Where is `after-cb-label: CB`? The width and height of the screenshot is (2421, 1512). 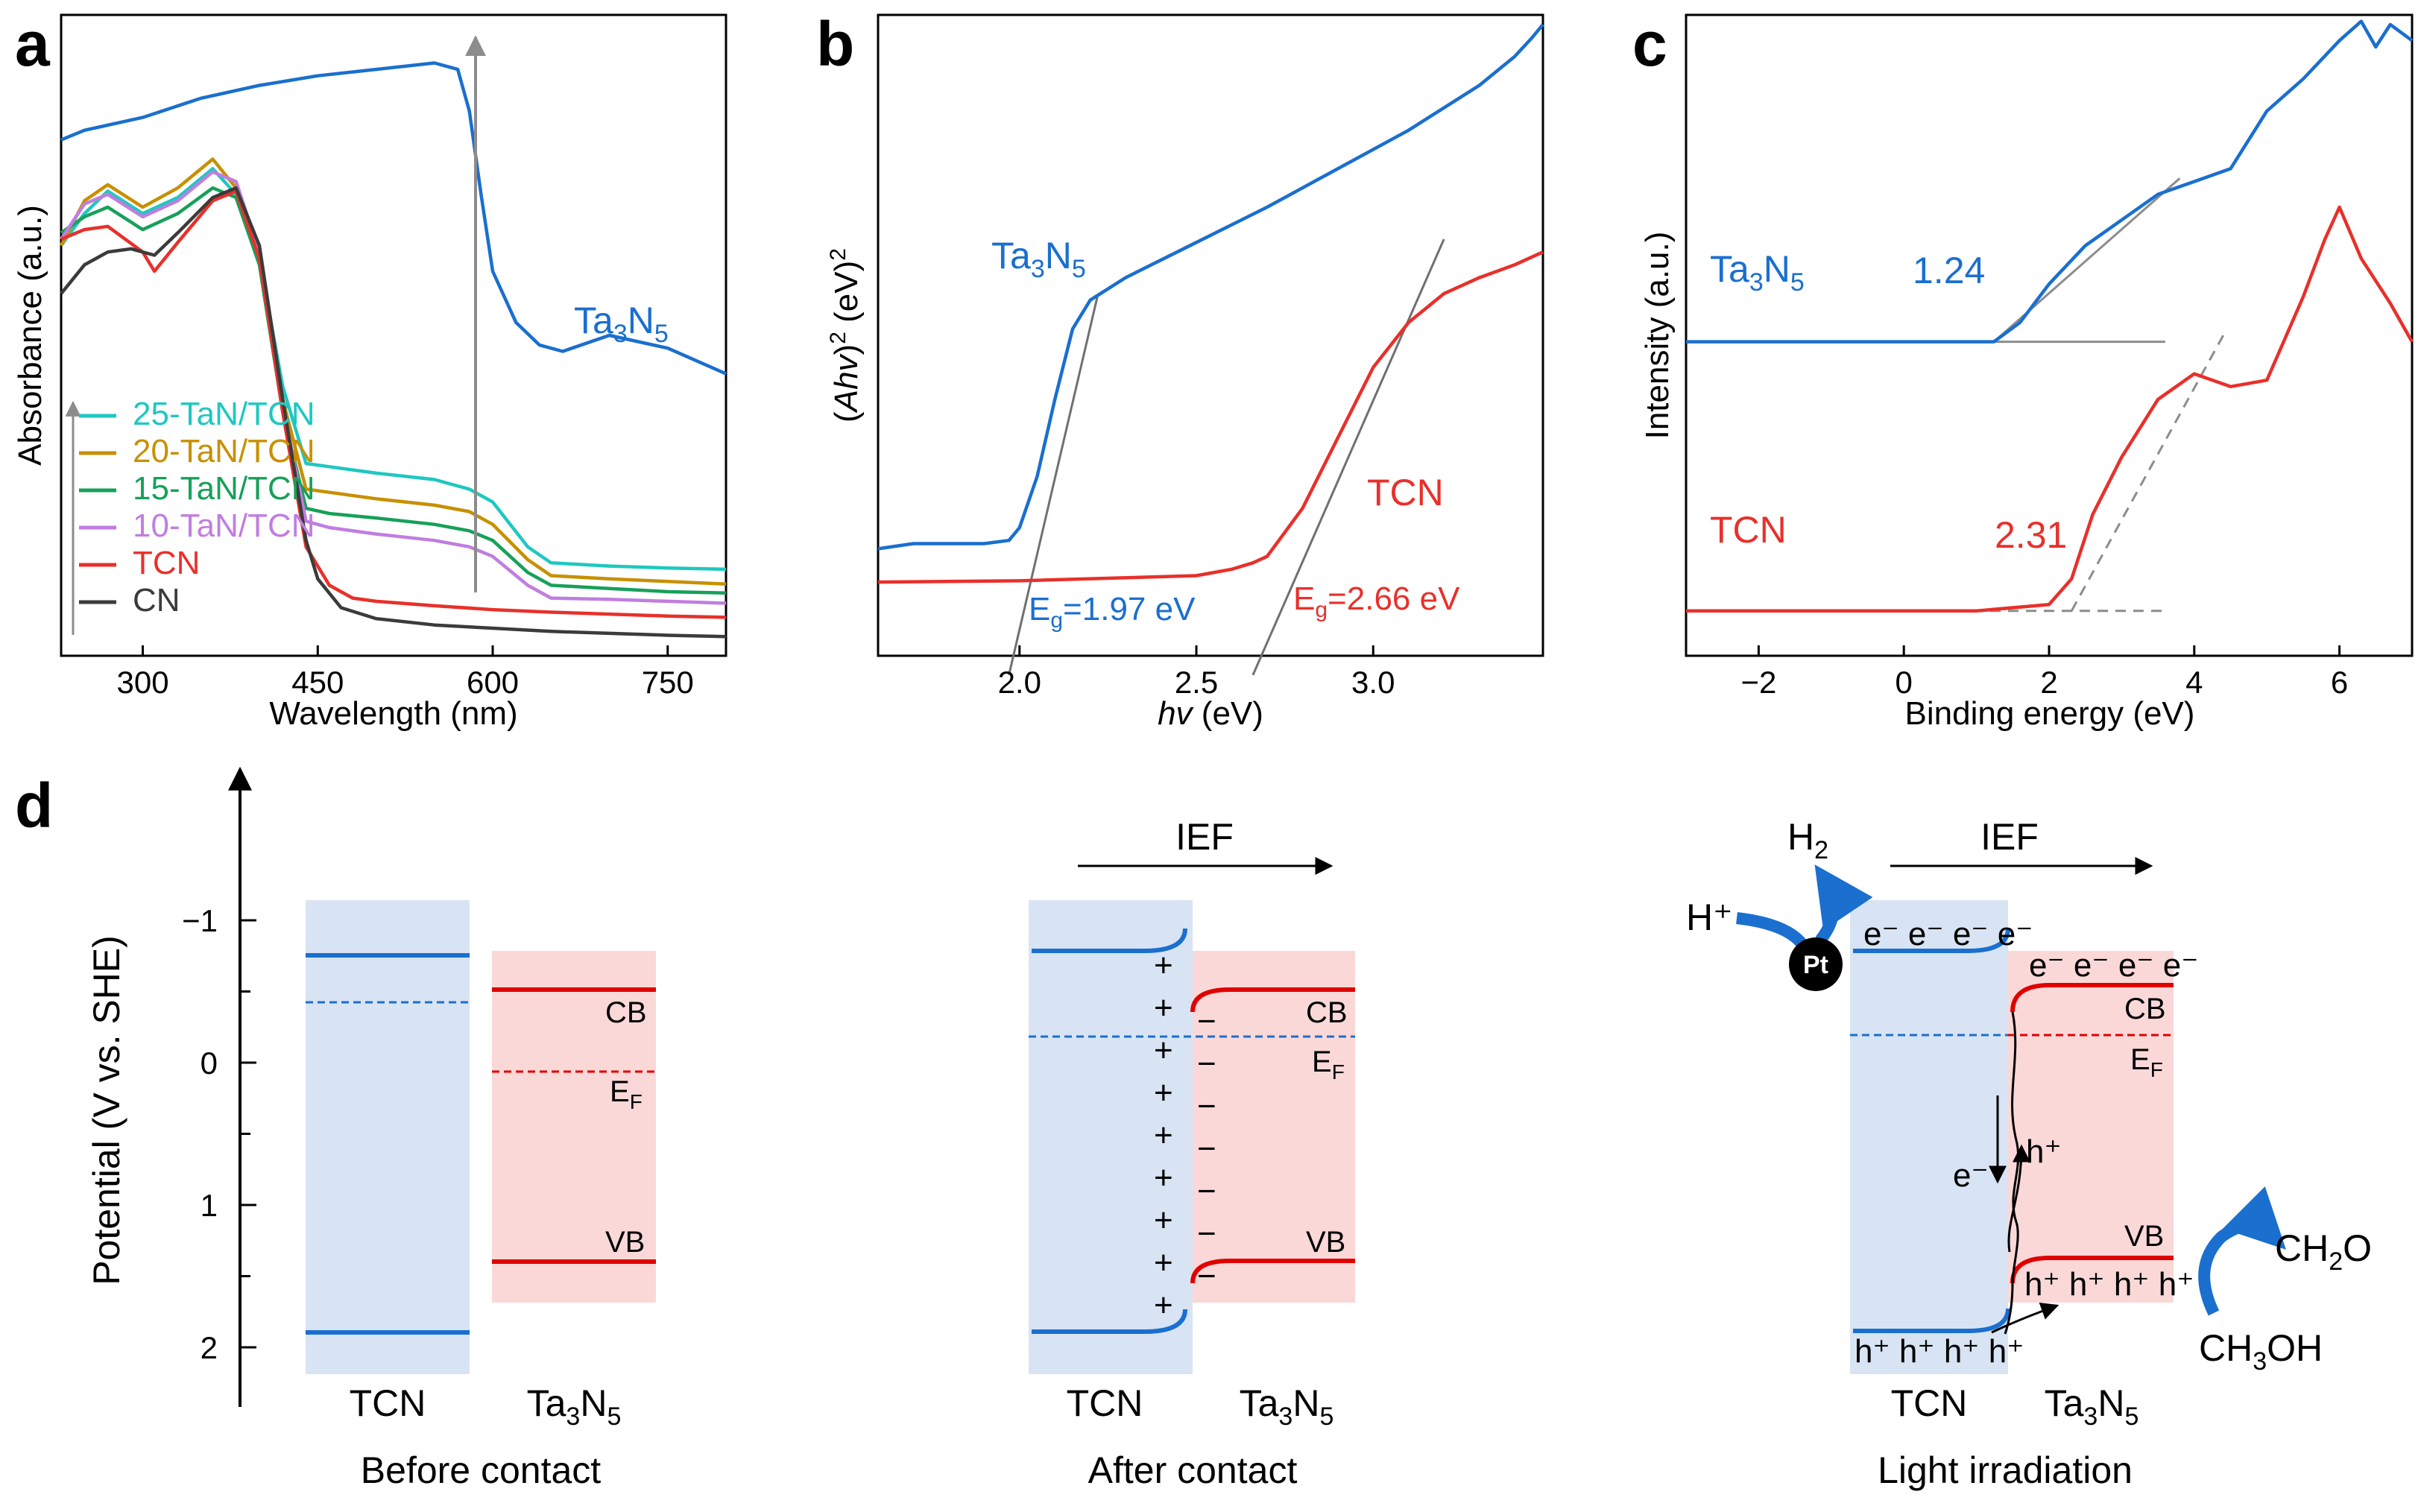 after-cb-label: CB is located at coordinates (1327, 1012).